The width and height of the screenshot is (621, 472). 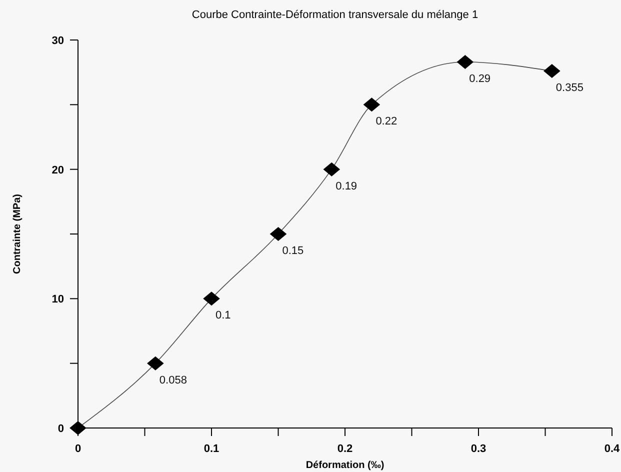 What do you see at coordinates (17, 234) in the screenshot?
I see `y-axis-title: Contrainte (MPa)` at bounding box center [17, 234].